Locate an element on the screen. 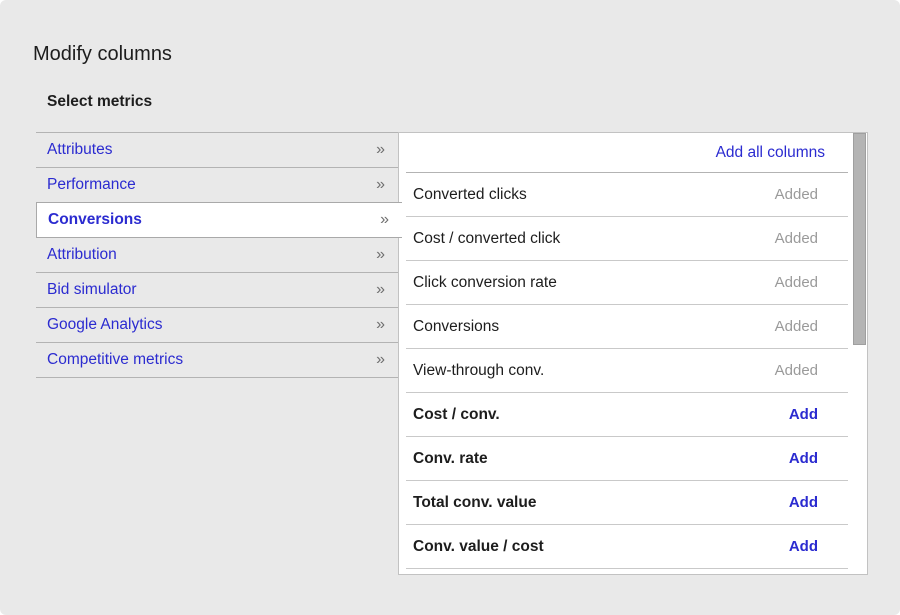 The height and width of the screenshot is (615, 900). category-label: Performance is located at coordinates (91, 184).